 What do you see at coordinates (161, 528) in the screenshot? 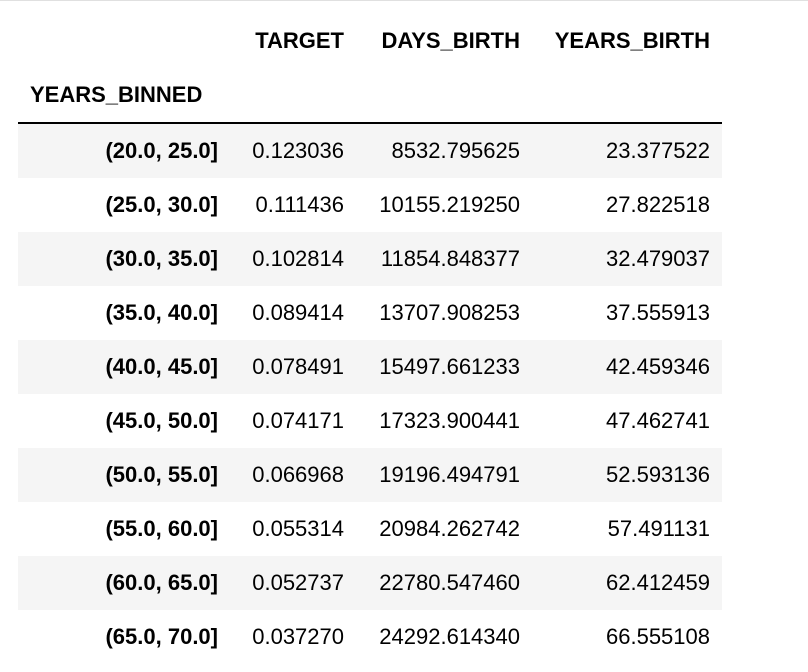
I see `row-index-label: (55.0, 60.0]` at bounding box center [161, 528].